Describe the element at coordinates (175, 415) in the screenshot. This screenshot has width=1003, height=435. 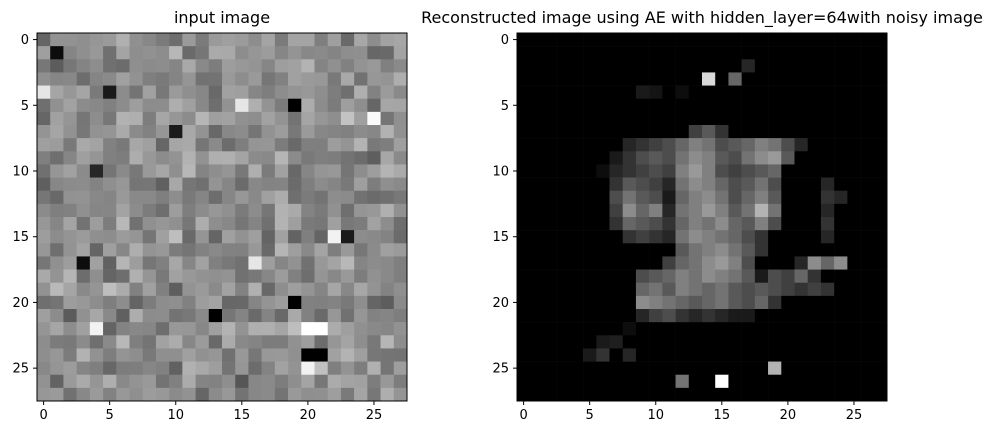
I see `x-tick-label: 10` at that location.